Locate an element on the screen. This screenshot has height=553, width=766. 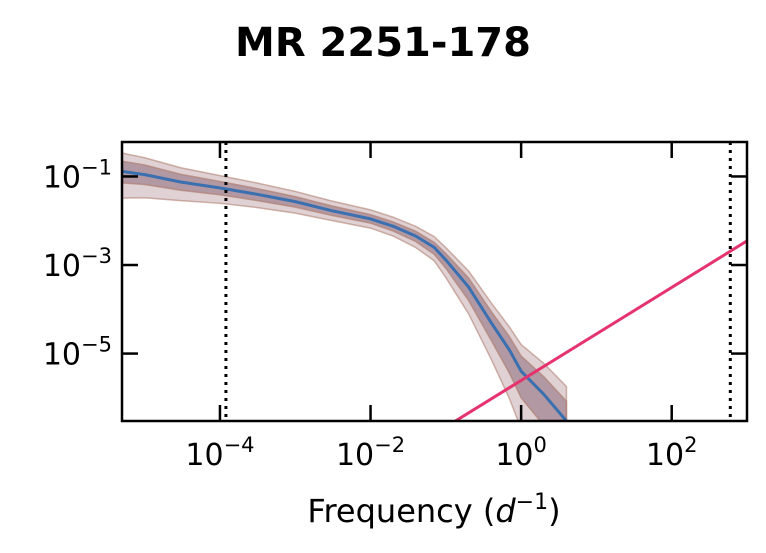
x-tick-label-3: 10² is located at coordinates (672, 453).